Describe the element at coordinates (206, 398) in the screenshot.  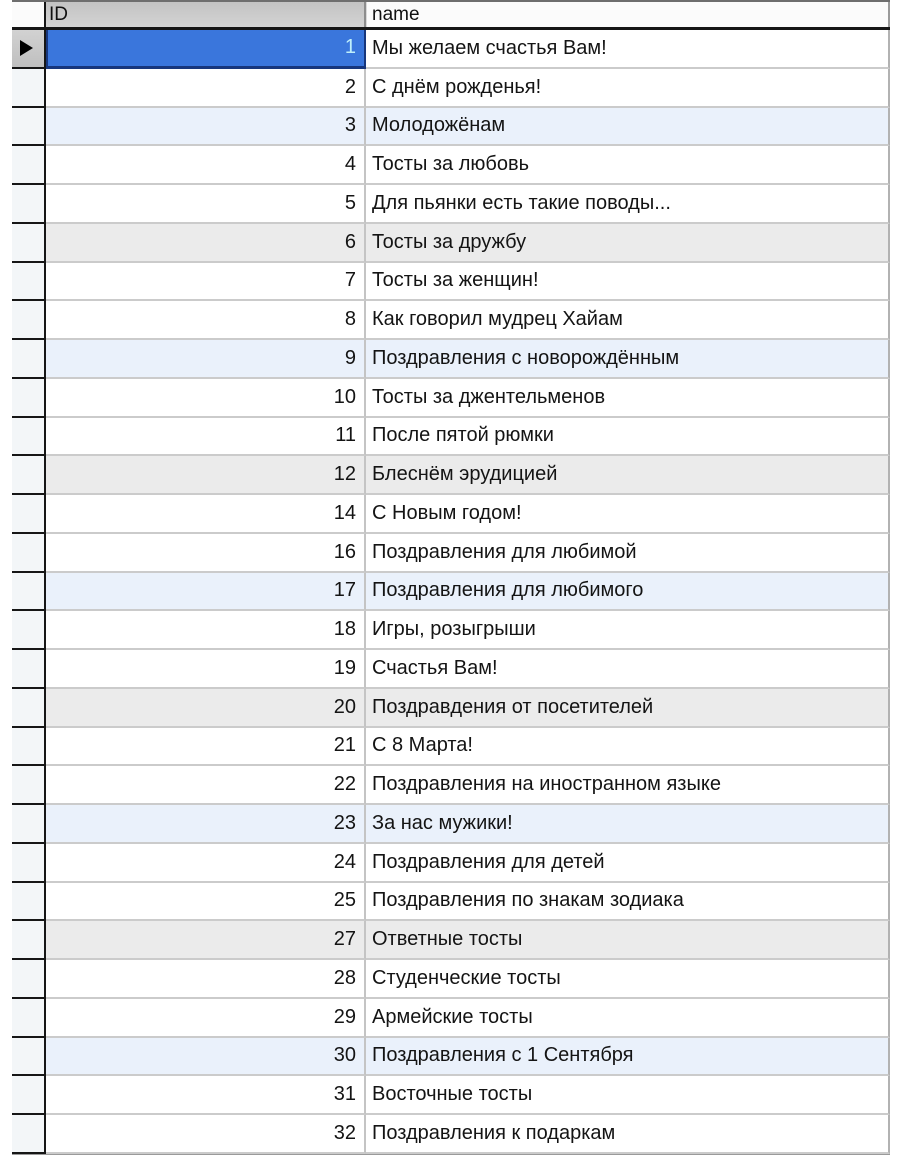
I see `id-cell: 10` at that location.